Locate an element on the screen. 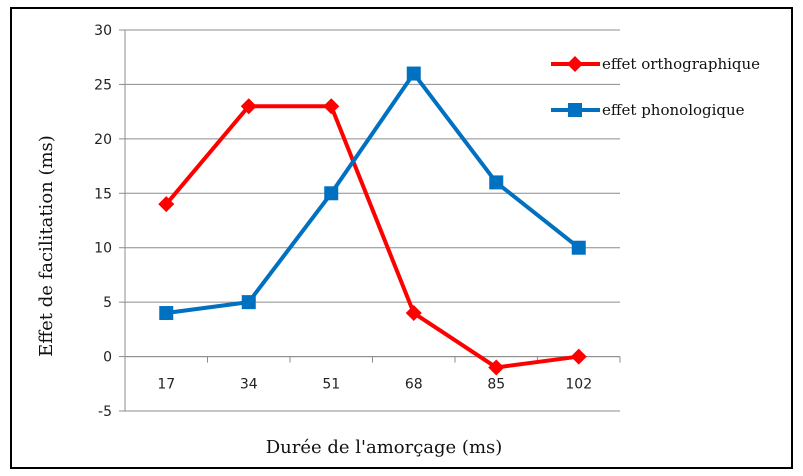  legend-label: effet orthographique is located at coordinates (681, 64).